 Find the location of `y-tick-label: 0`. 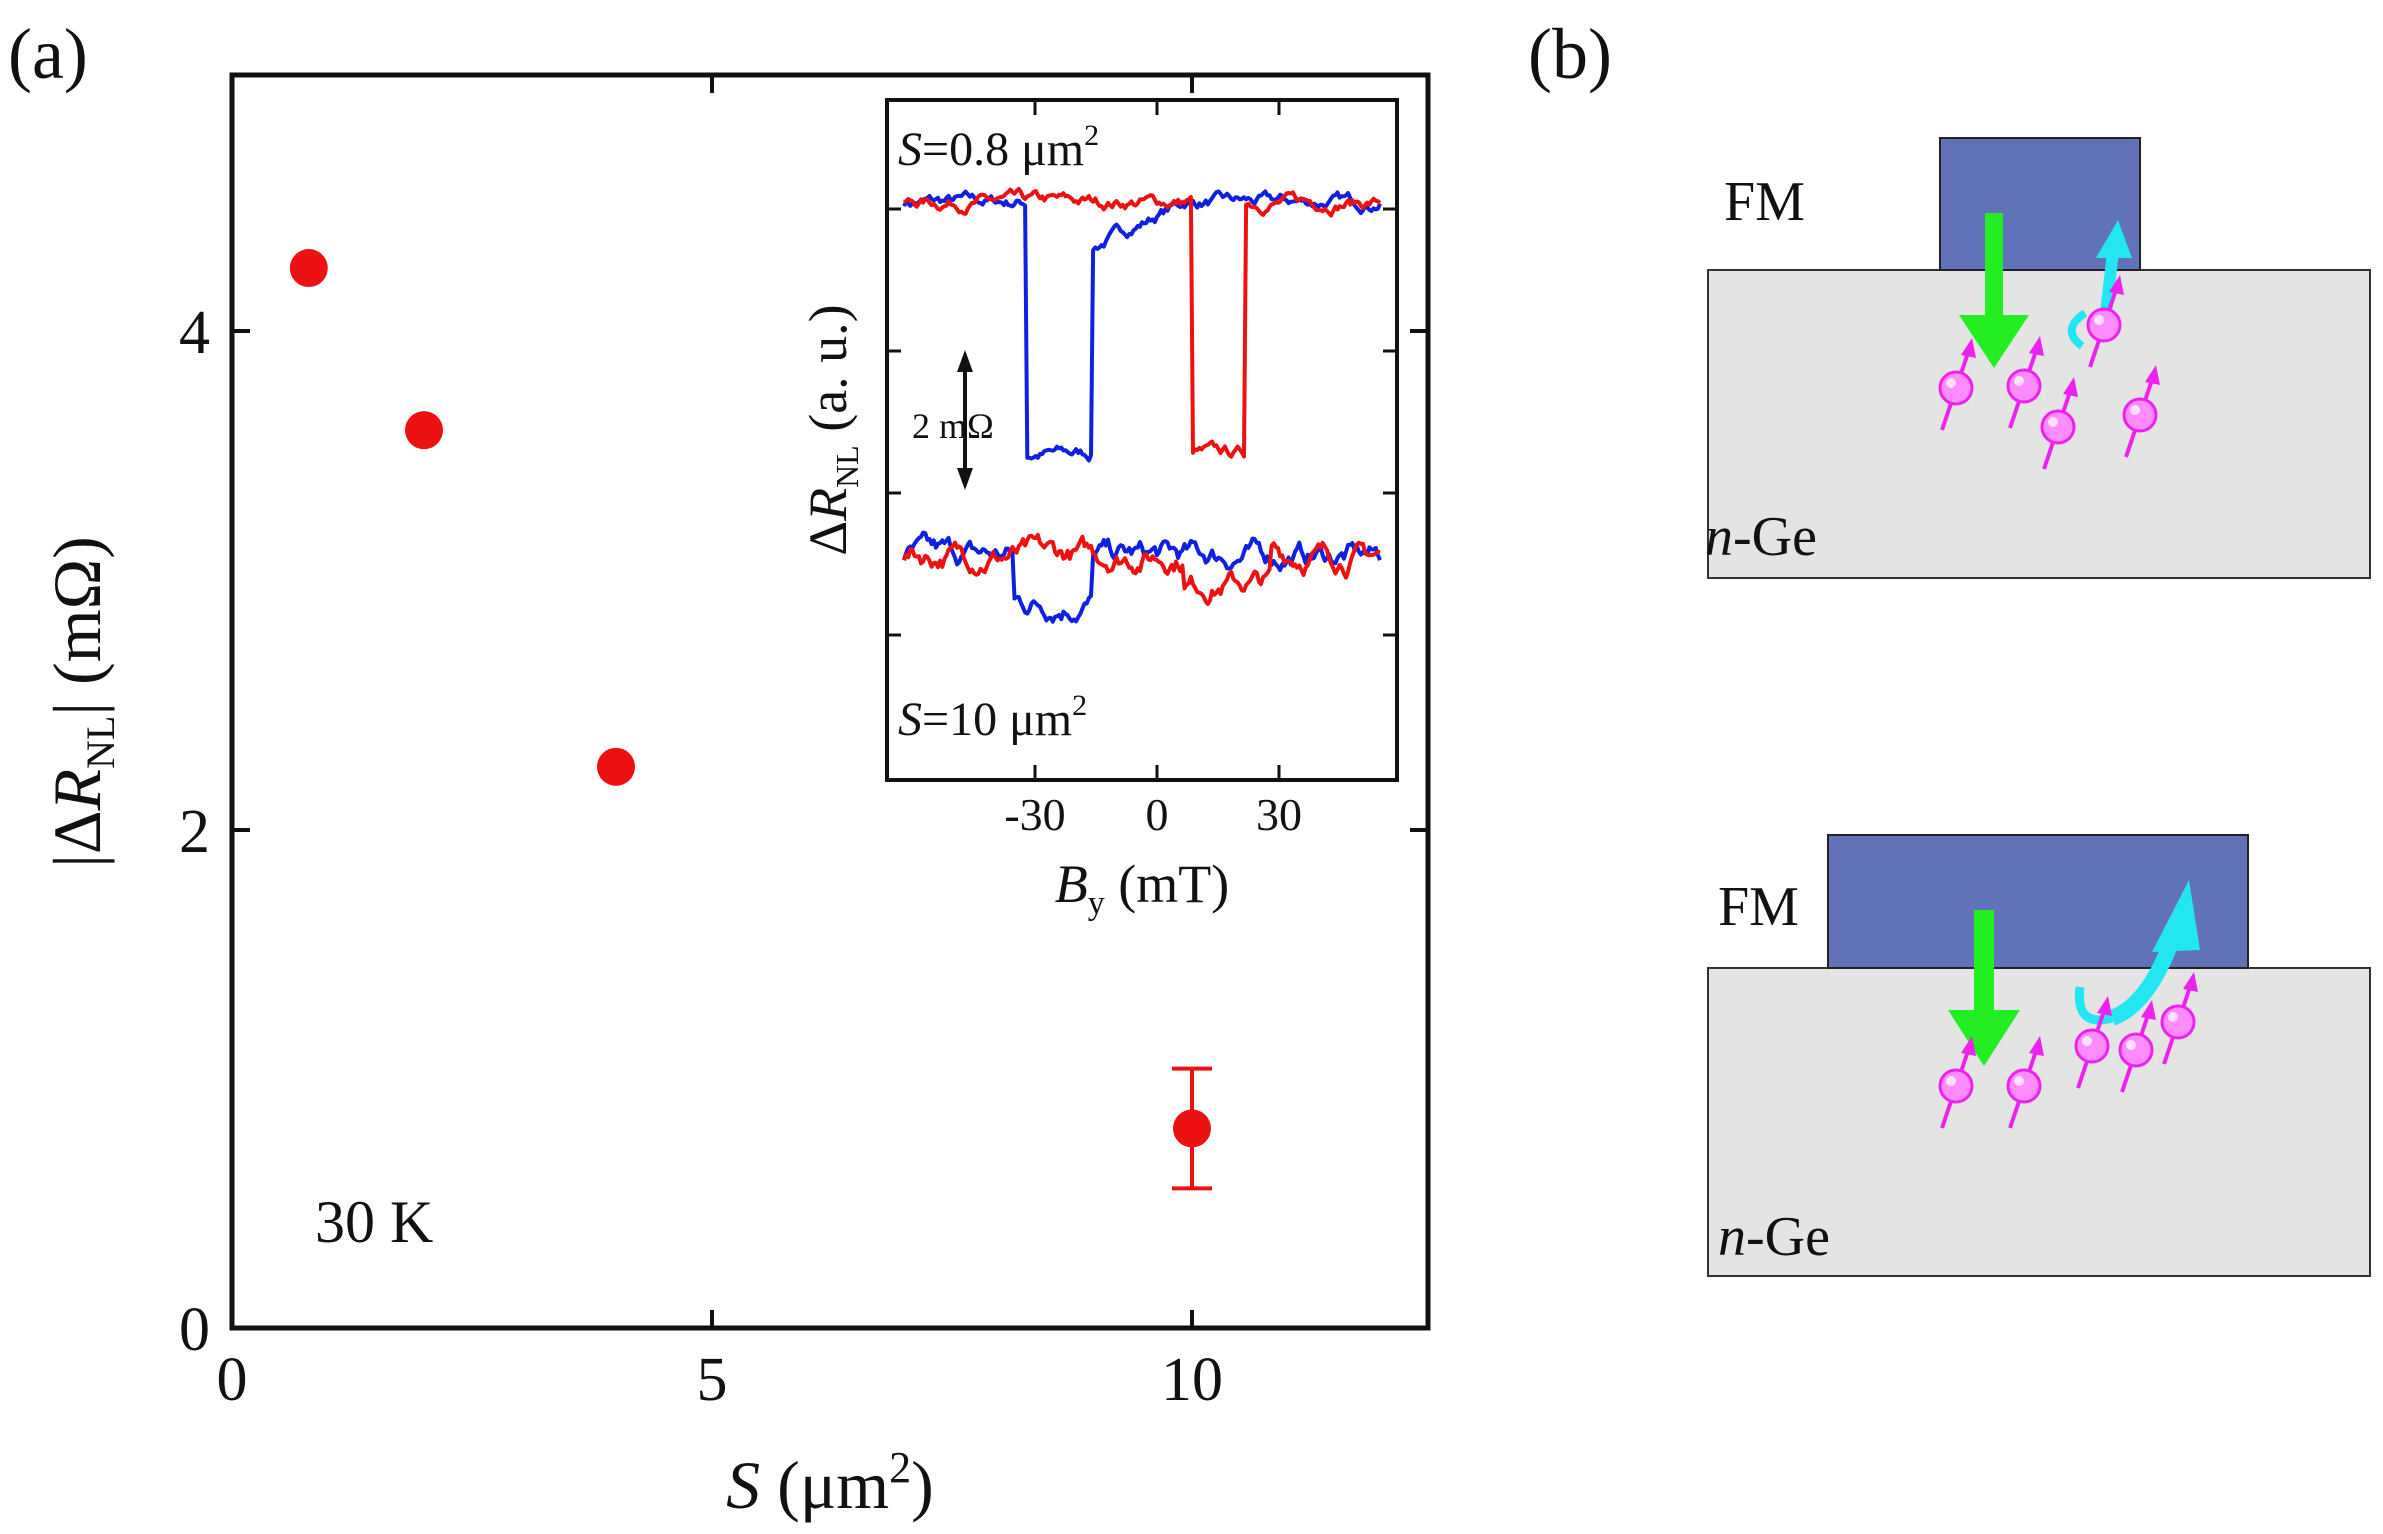

y-tick-label: 0 is located at coordinates (194, 1330).